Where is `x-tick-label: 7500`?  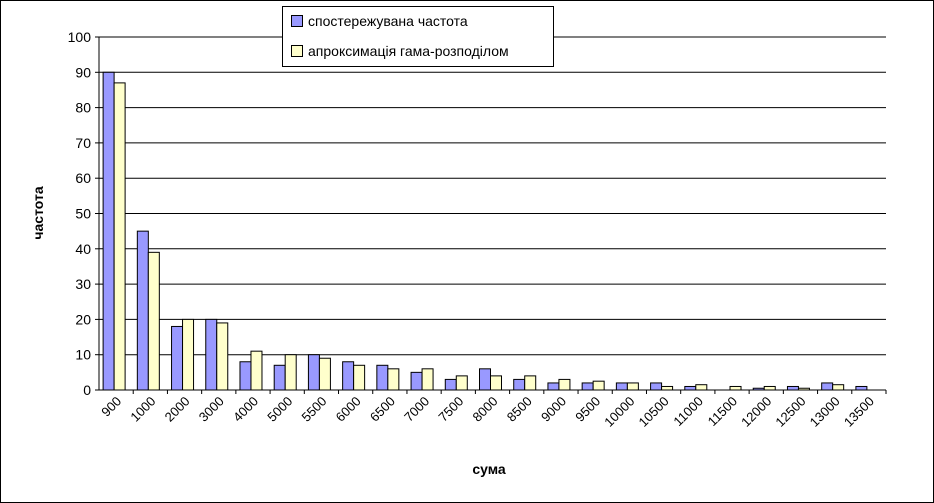 x-tick-label: 7500 is located at coordinates (450, 409).